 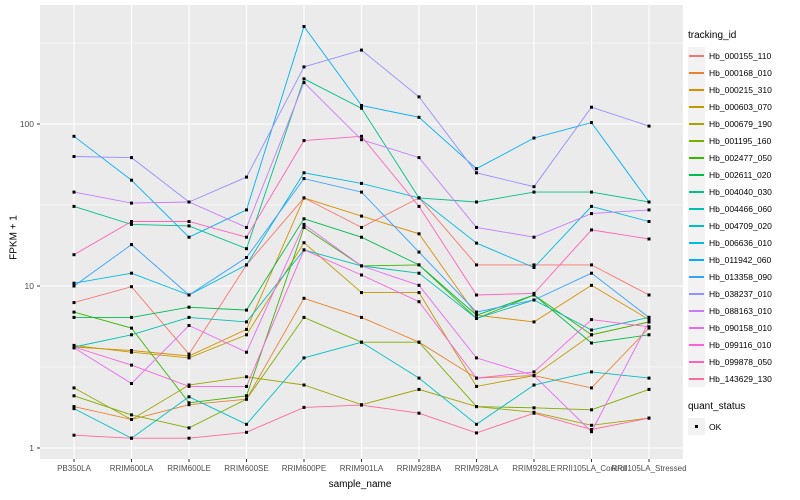 What do you see at coordinates (419, 468) in the screenshot?
I see `x-tick-label: RRIM928BA` at bounding box center [419, 468].